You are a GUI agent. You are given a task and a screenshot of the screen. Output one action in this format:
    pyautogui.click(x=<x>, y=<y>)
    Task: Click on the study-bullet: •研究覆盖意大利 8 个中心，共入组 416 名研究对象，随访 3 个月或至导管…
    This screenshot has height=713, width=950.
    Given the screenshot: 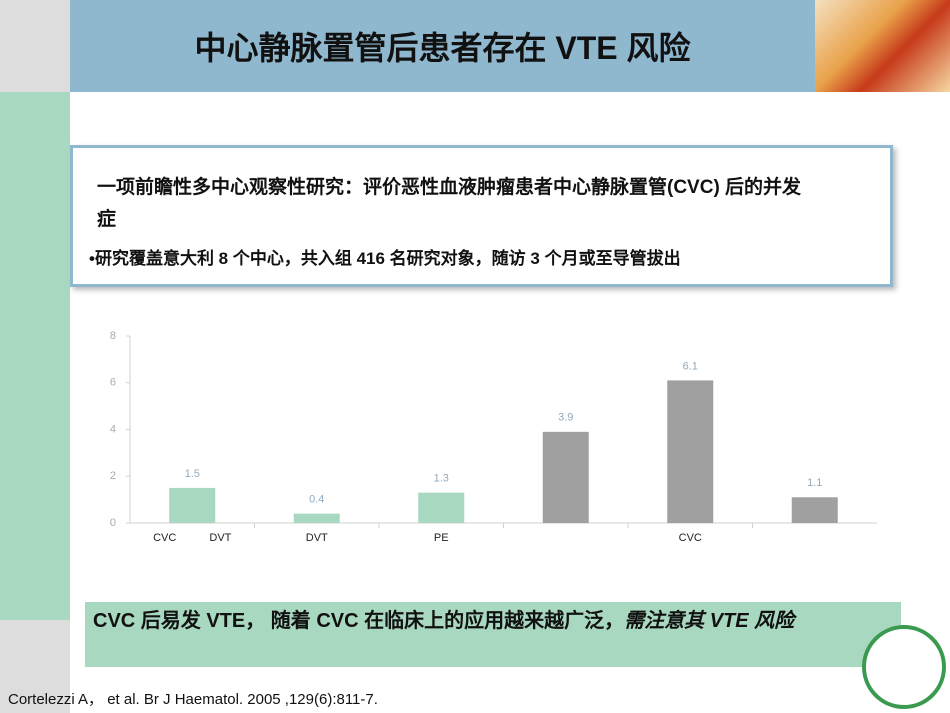 What is the action you would take?
    pyautogui.click(x=385, y=258)
    